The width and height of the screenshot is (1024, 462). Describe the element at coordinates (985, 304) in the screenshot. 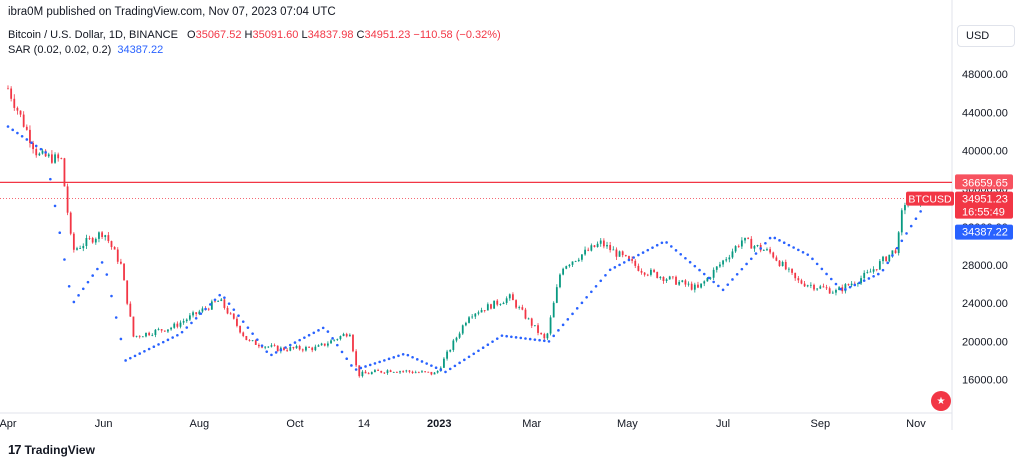

I see `y-tick-label: 24000.00` at that location.